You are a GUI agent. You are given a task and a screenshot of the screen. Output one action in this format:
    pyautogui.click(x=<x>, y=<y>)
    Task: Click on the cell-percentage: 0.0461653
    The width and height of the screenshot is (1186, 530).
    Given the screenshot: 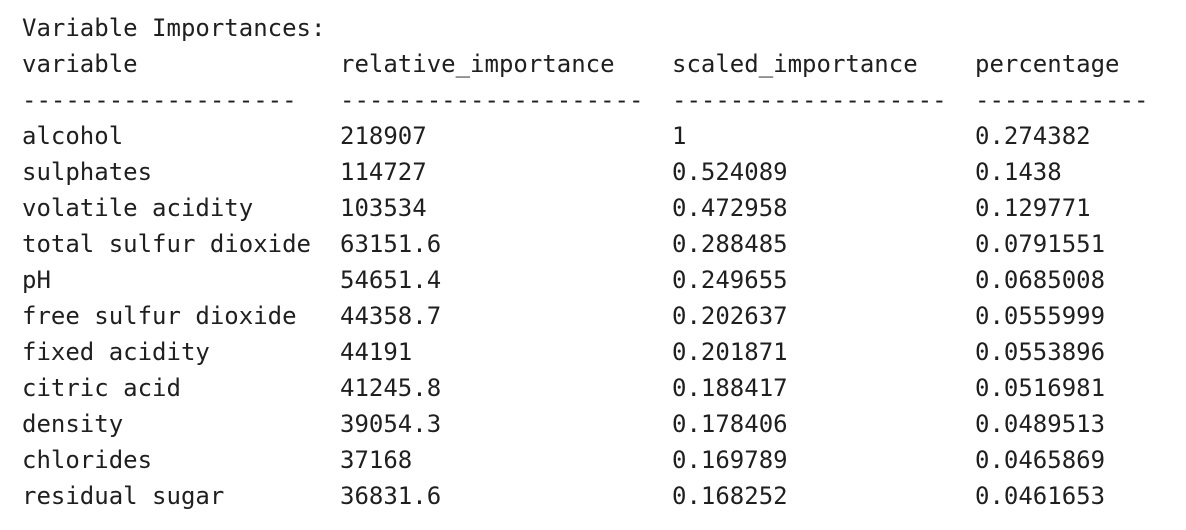 What is the action you would take?
    pyautogui.click(x=1040, y=496)
    